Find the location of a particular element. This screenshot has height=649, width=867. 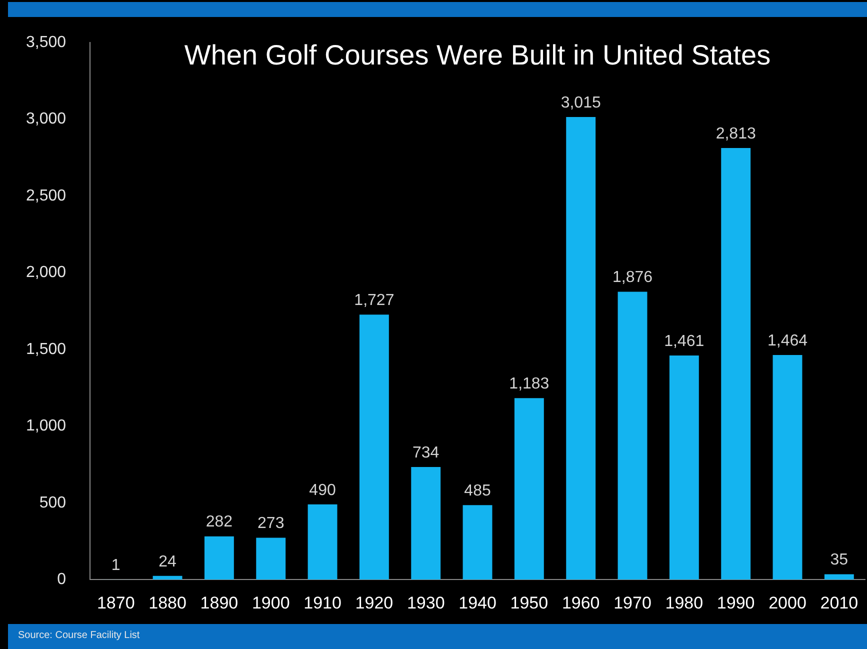

x-tick-label: 1960 is located at coordinates (581, 602).